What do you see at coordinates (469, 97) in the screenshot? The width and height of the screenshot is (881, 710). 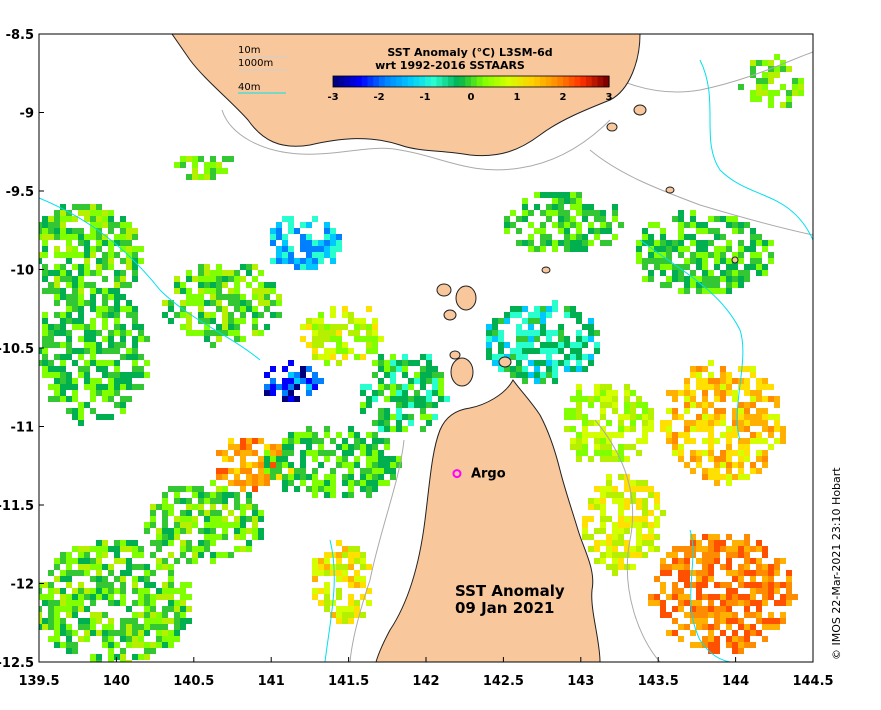 I see `colorbar-ticks: -3 -2 -1 0 1 2 3` at bounding box center [469, 97].